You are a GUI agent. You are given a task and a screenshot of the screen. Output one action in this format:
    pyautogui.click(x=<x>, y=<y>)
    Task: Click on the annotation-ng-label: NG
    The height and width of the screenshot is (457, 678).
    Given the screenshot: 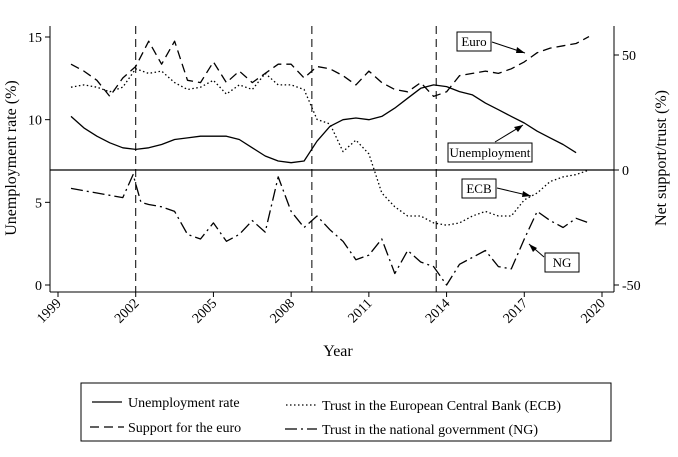 What is the action you would take?
    pyautogui.click(x=562, y=262)
    